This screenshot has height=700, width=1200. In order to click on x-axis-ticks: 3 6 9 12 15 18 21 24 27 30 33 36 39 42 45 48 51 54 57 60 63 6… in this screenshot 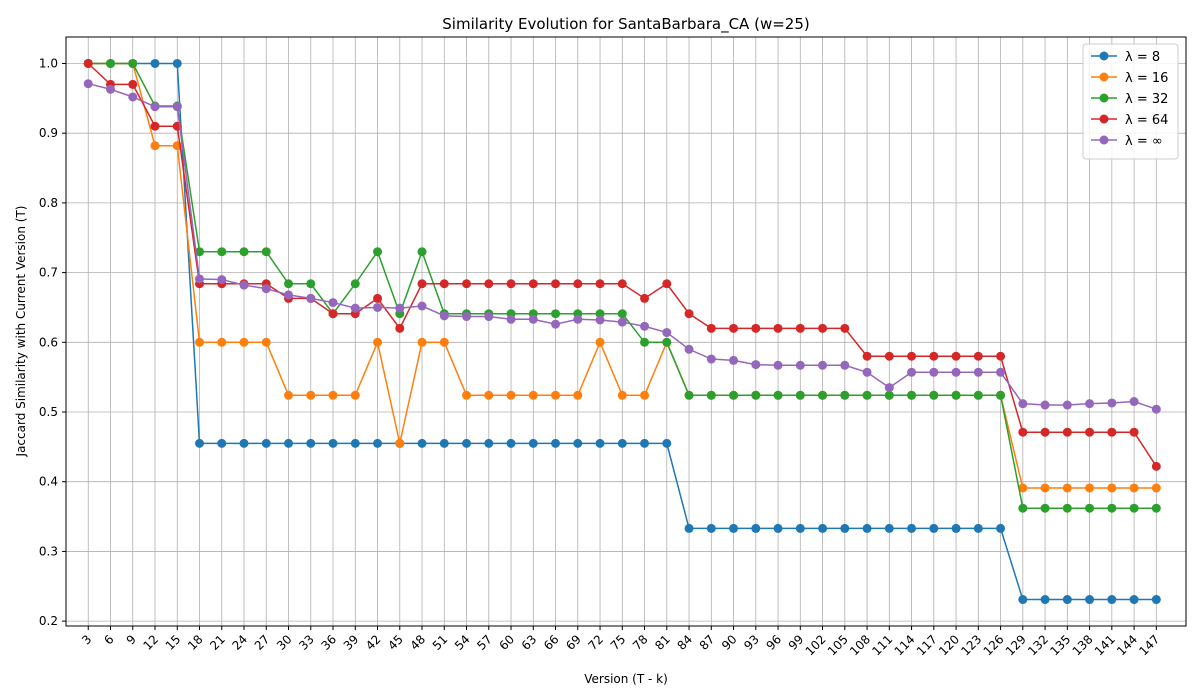, I will do `click(620, 642)`.